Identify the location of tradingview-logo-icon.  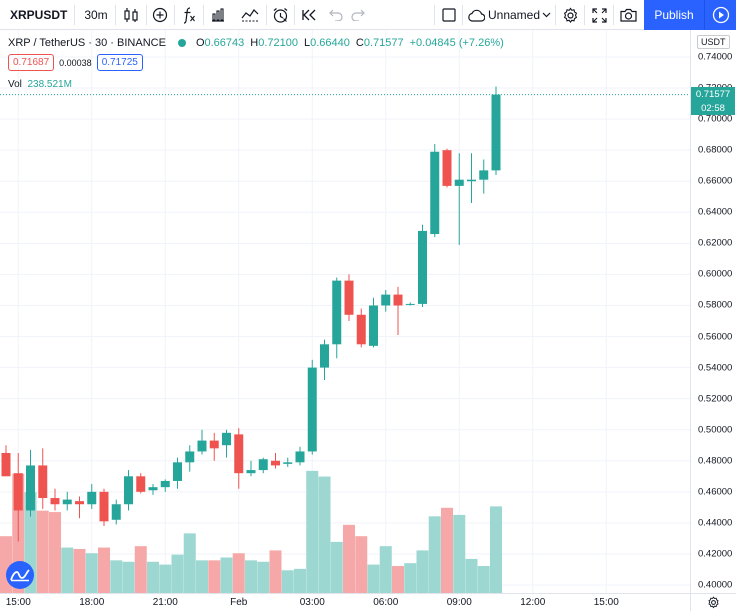
(20, 575).